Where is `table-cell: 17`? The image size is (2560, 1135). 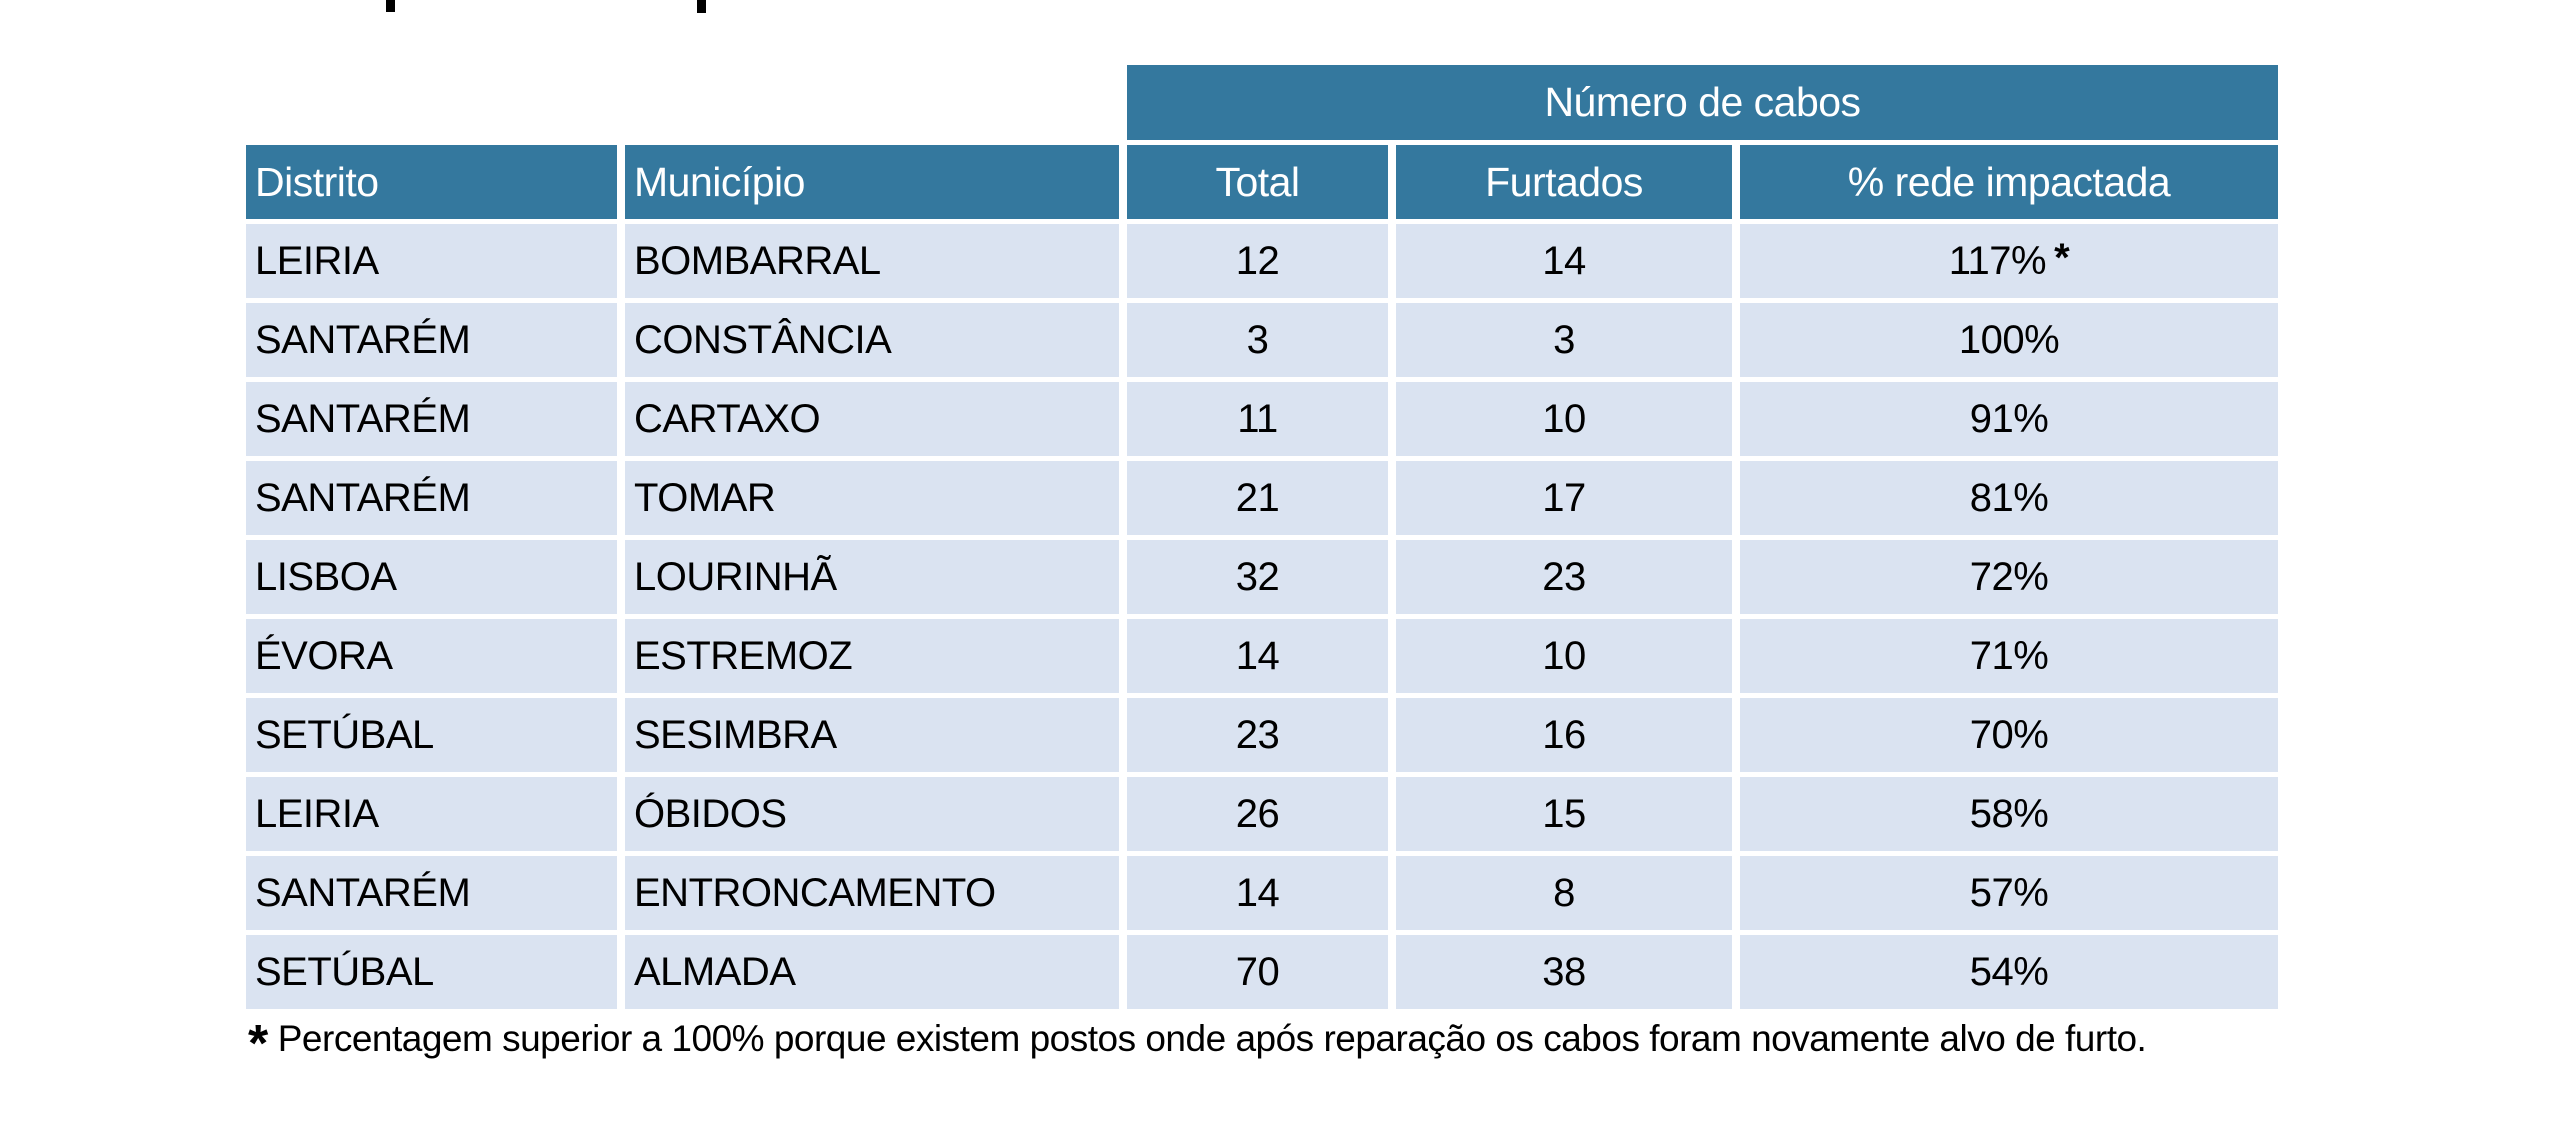 table-cell: 17 is located at coordinates (1564, 498).